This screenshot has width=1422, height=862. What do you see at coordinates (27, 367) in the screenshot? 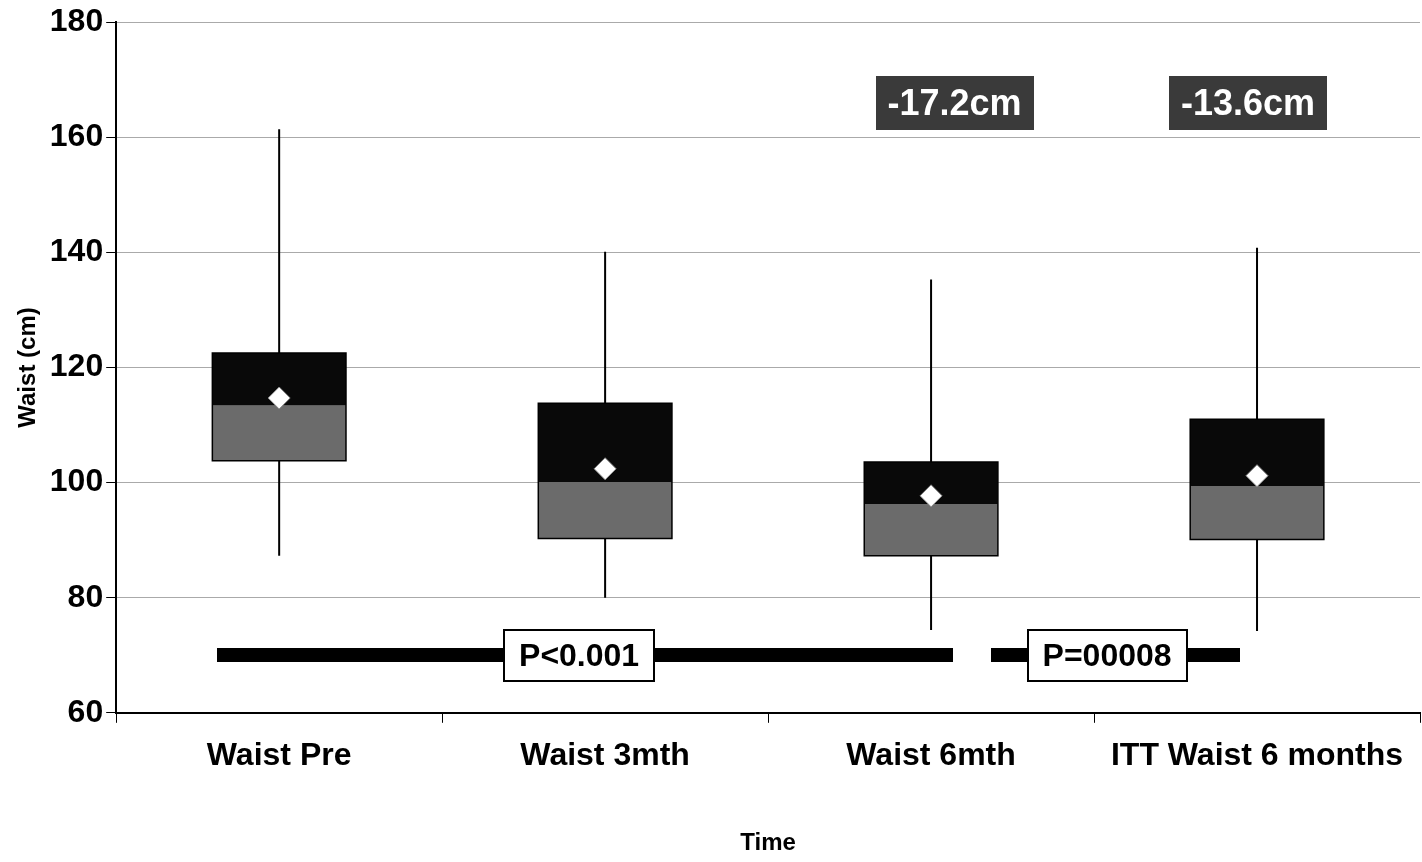
I see `y-axis-title: Waist (cm)` at bounding box center [27, 367].